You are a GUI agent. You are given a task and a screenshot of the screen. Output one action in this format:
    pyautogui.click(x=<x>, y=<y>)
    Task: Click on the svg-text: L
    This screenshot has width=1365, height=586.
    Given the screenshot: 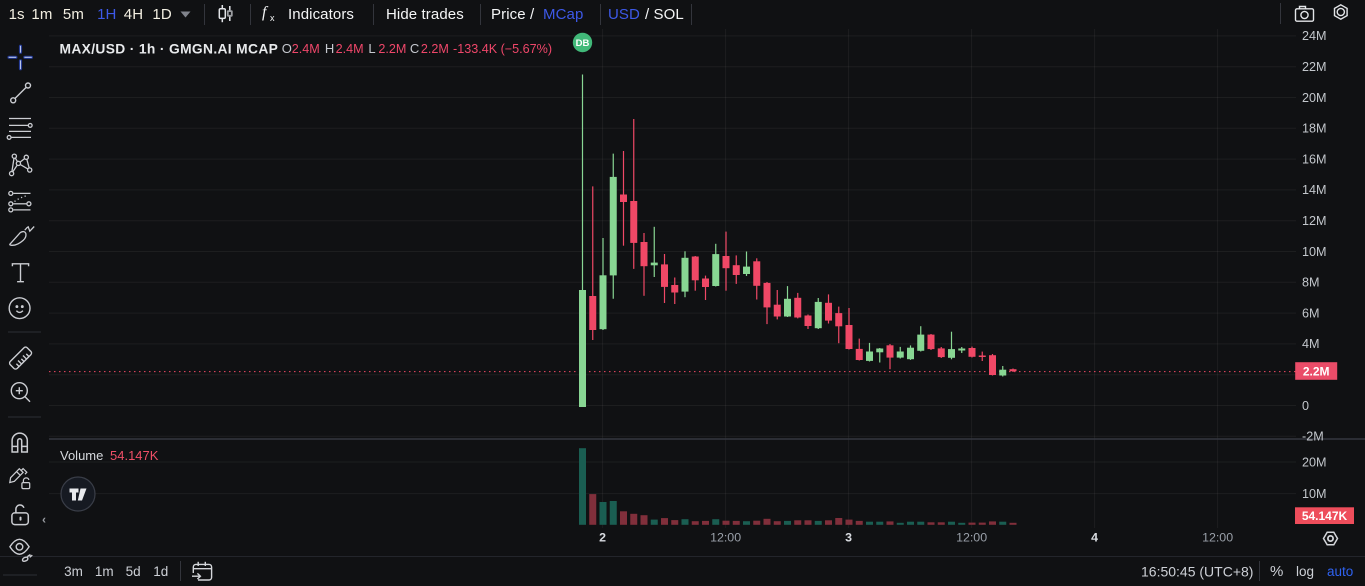 What is the action you would take?
    pyautogui.click(x=371, y=48)
    